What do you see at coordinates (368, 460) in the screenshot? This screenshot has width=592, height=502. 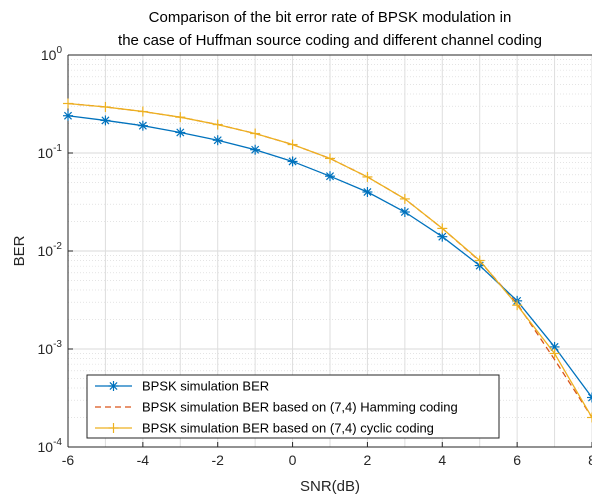 I see `x-tick-label: 2` at bounding box center [368, 460].